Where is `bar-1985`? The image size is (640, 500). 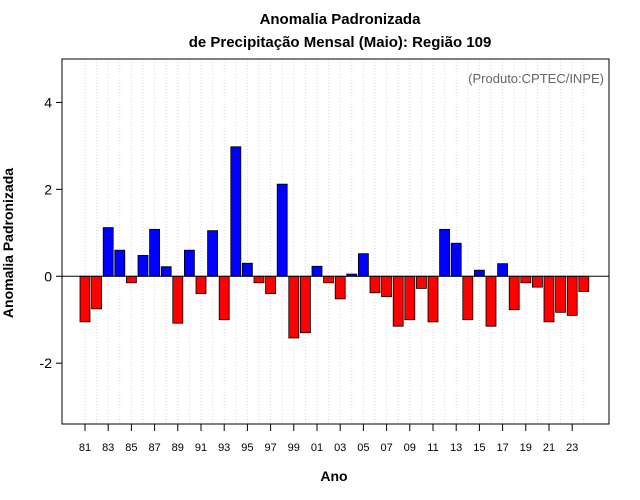
bar-1985 is located at coordinates (131, 279).